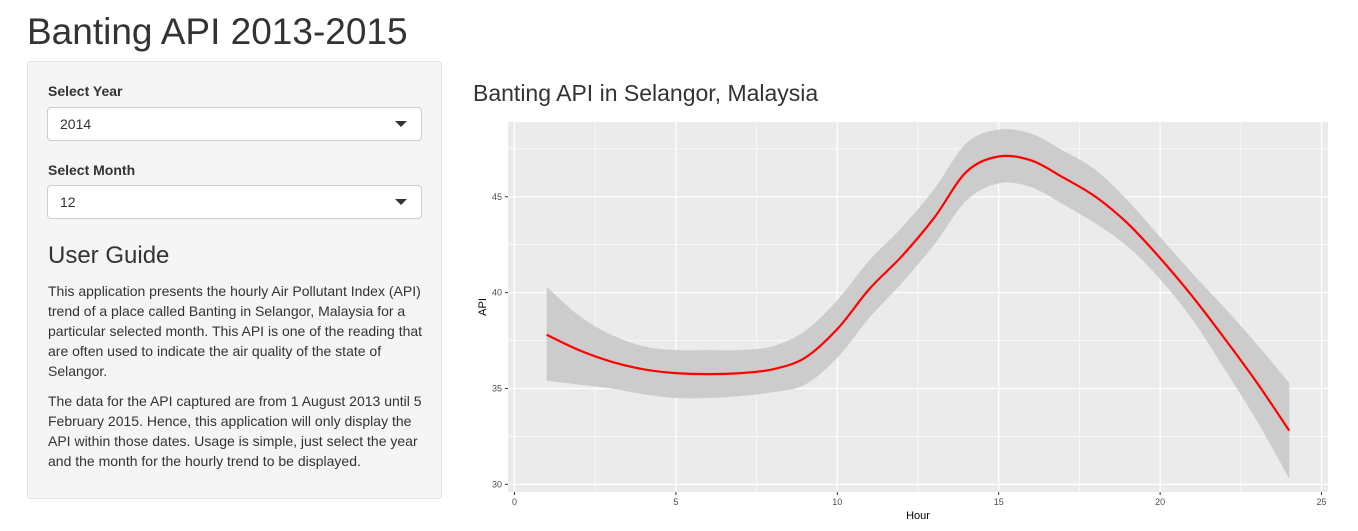 This screenshot has height=531, width=1358. I want to click on select-year-value: 2014, so click(76, 124).